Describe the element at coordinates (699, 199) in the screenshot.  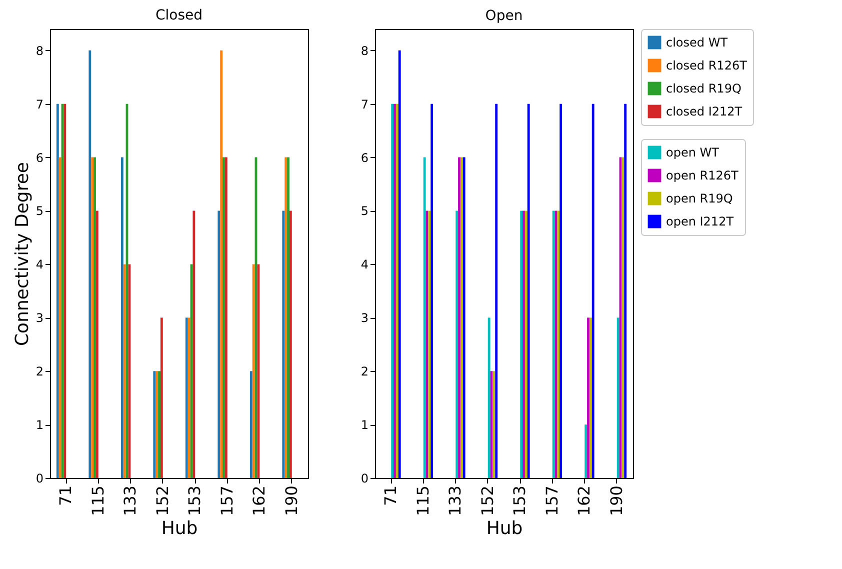
I see `legend-label: open R19Q` at that location.